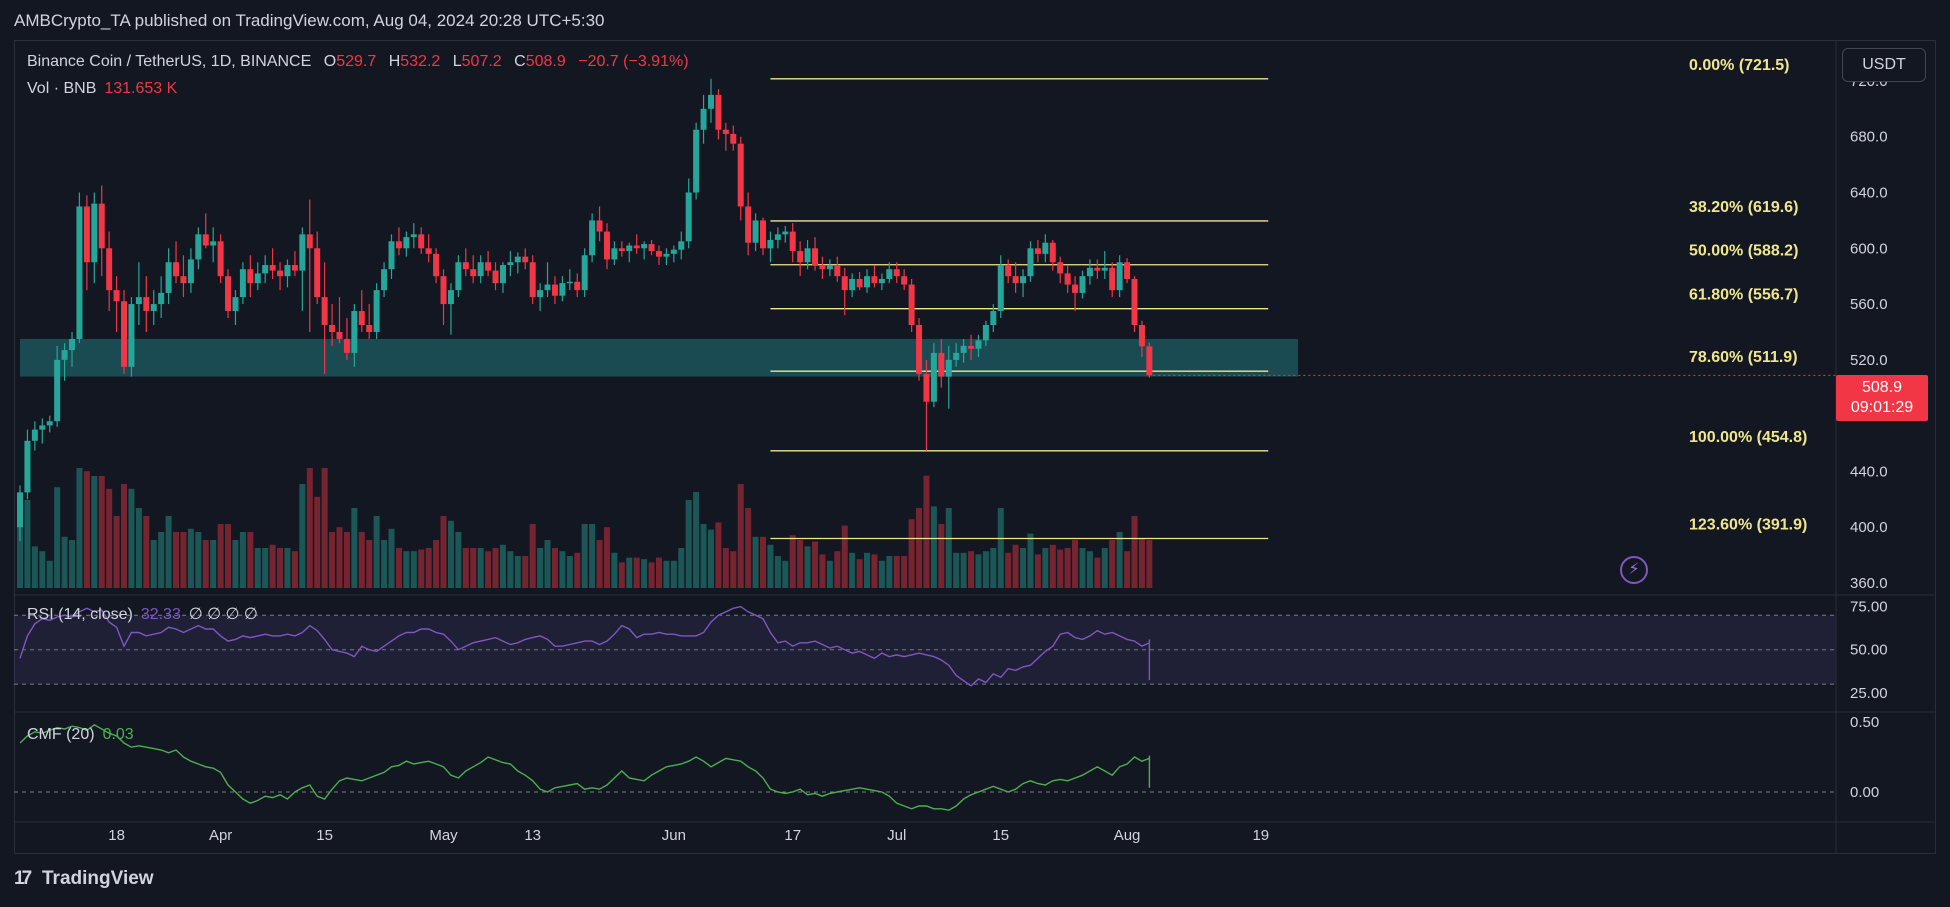 The image size is (1950, 907). I want to click on cmf-tick-label: 0.00, so click(1864, 792).